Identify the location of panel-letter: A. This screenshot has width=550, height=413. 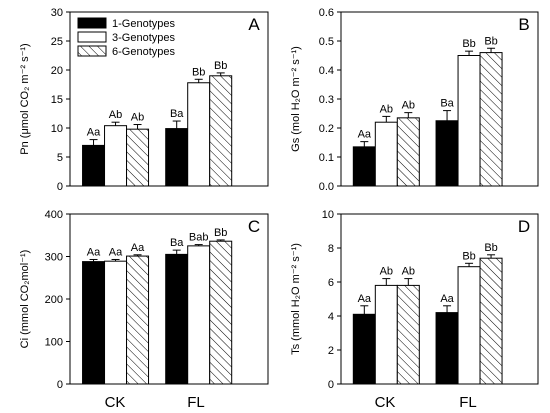
(254, 24).